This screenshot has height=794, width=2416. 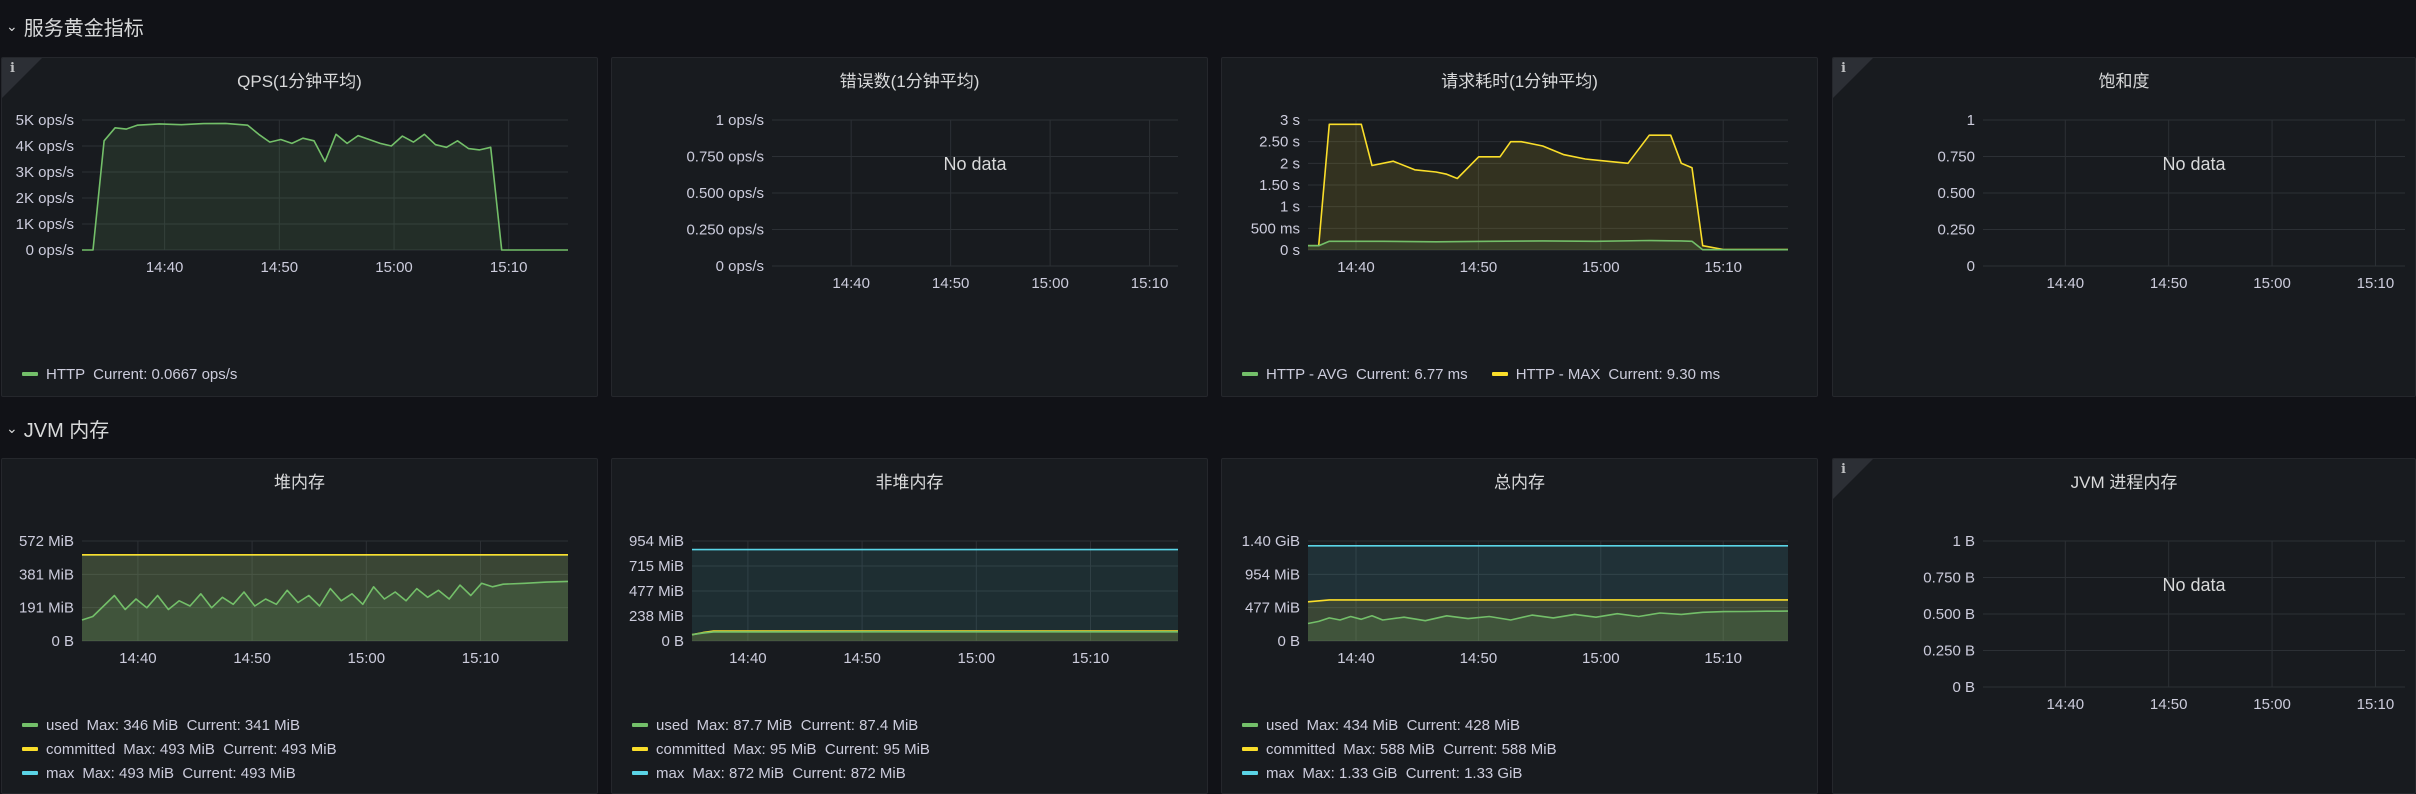 I want to click on y-tick-label: 1 s, so click(x=1290, y=207).